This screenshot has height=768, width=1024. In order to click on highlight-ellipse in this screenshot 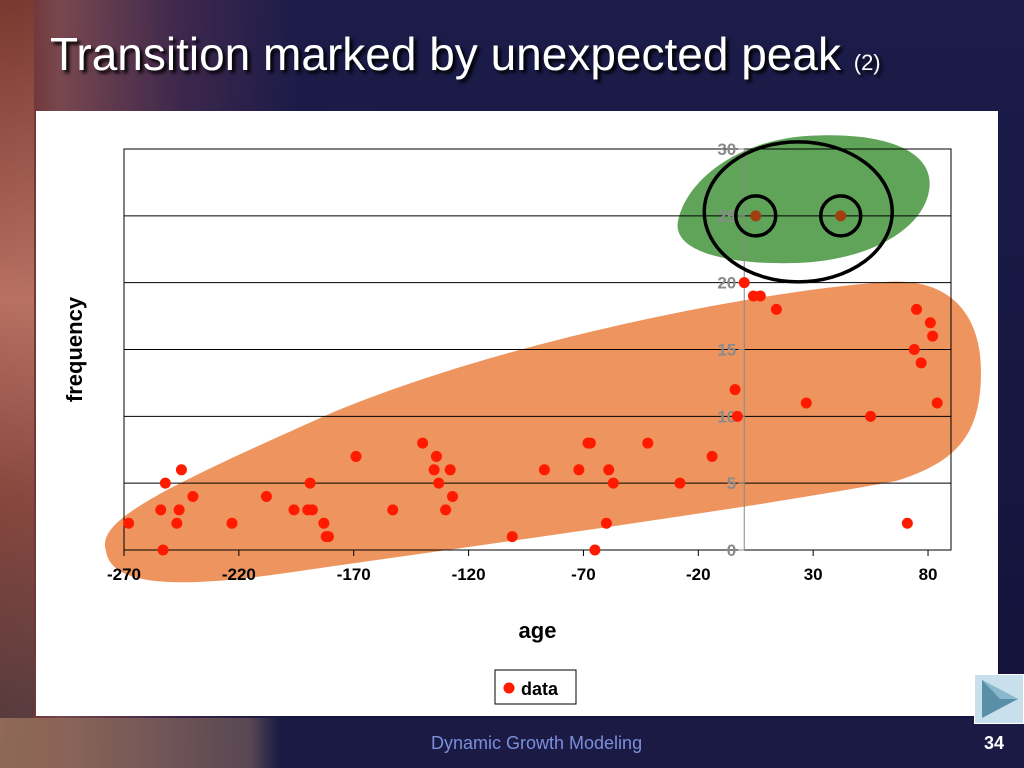, I will do `click(798, 212)`.